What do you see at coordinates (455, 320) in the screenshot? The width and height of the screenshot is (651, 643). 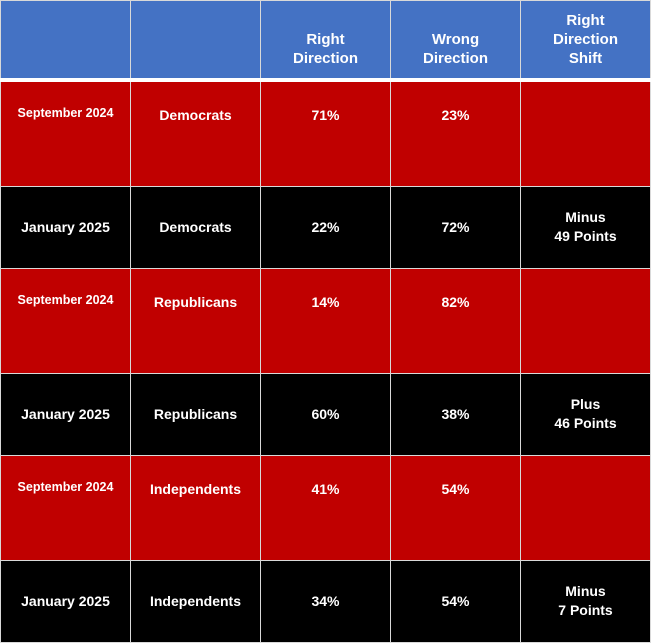 I see `wrong-direction-cell: 82%` at bounding box center [455, 320].